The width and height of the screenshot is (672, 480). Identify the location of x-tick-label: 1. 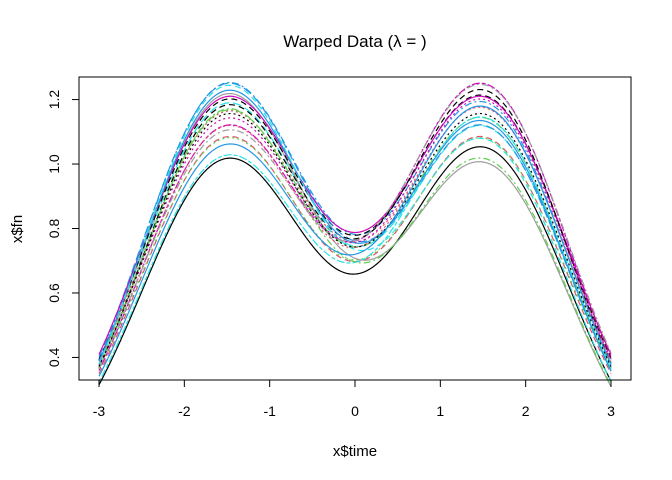
(440, 411).